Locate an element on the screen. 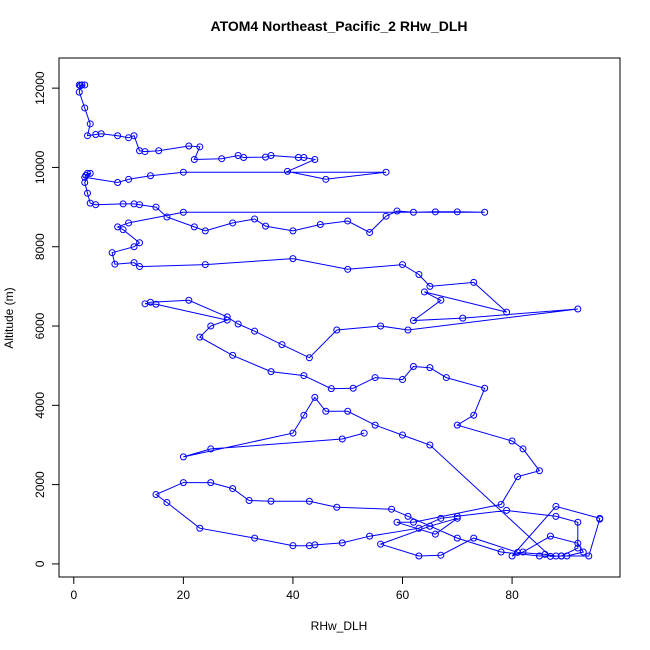  x-tick-label: 80 is located at coordinates (512, 595).